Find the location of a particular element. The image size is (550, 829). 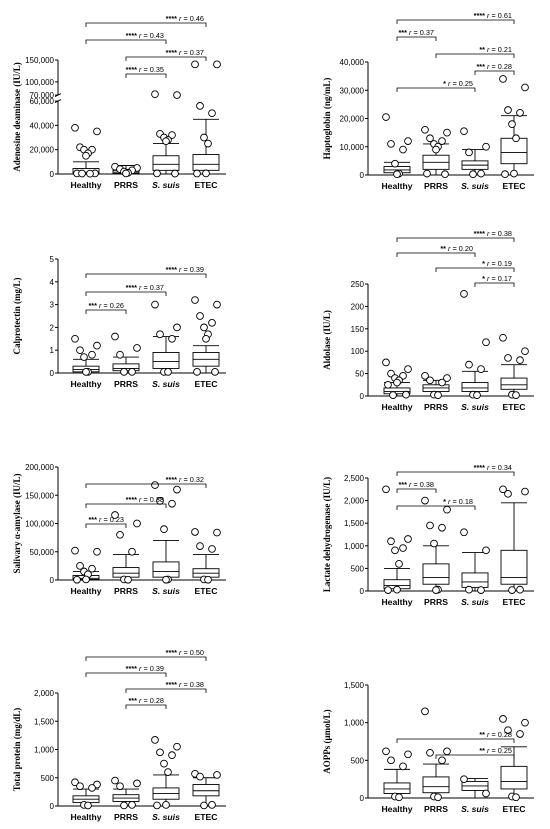

y-tick-label: 1,500 is located at coordinates (44, 721).